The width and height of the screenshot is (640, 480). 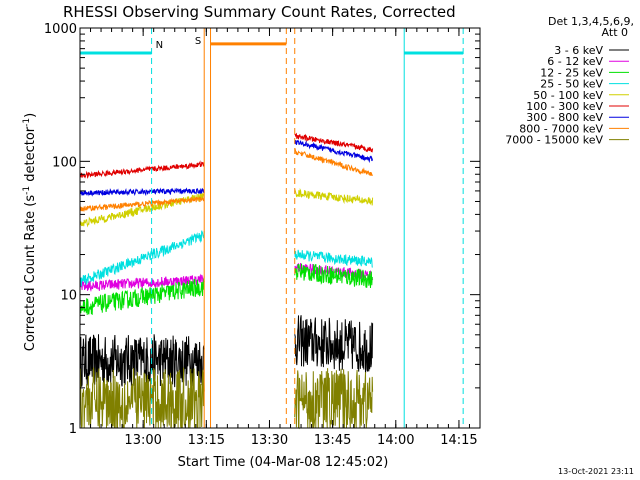 What do you see at coordinates (269, 440) in the screenshot?
I see `x-tick-label-3: 13:30` at bounding box center [269, 440].